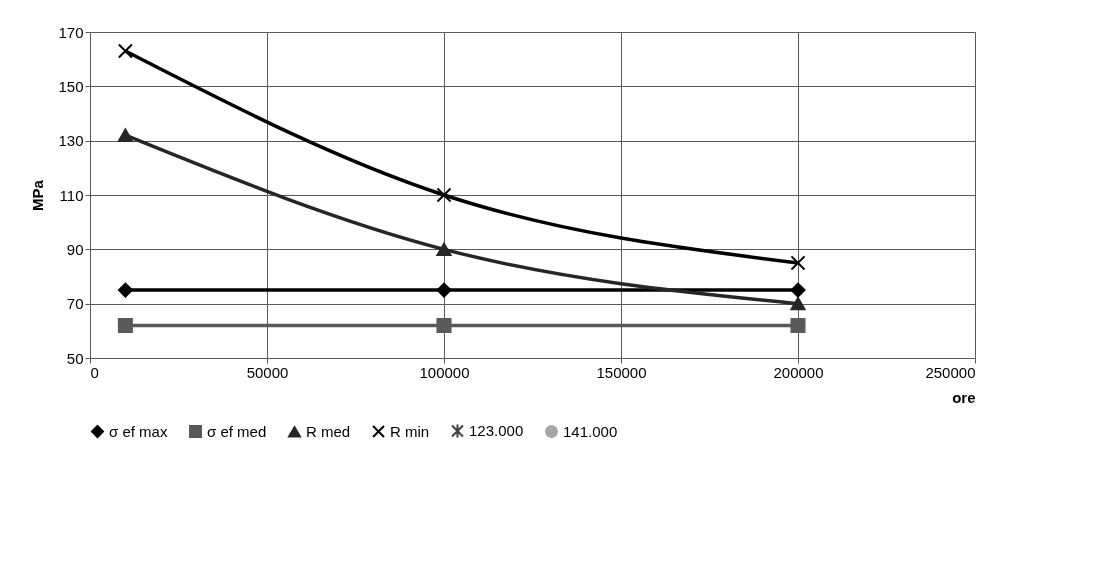 This screenshot has width=1093, height=562. I want to click on legend-label: 141.000, so click(590, 431).